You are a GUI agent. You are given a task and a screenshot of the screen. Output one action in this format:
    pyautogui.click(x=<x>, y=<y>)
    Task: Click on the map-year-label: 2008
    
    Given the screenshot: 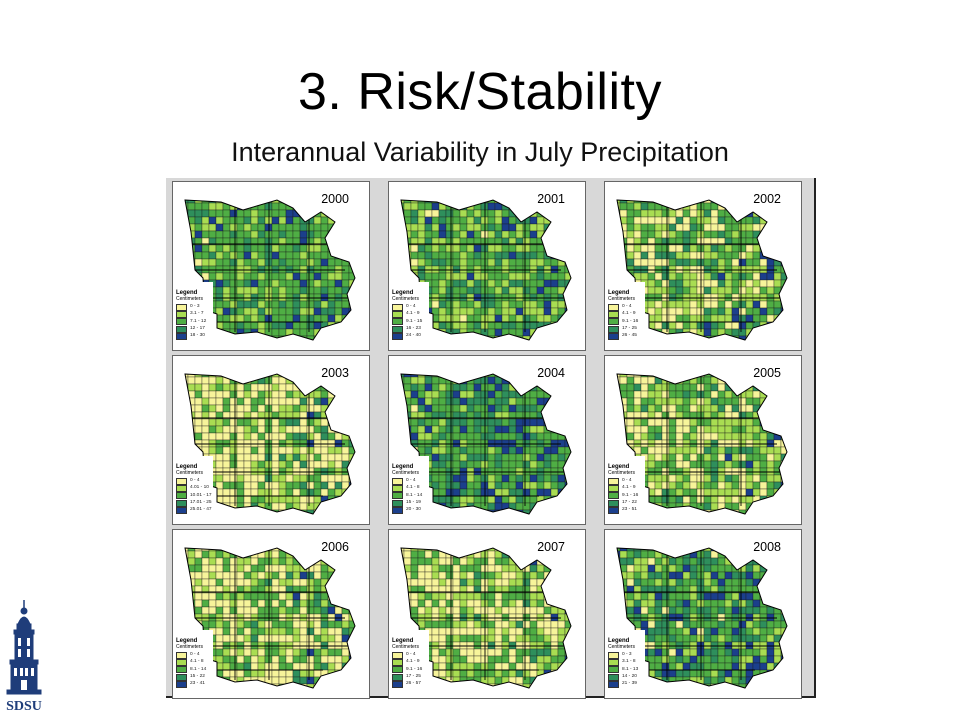 What is the action you would take?
    pyautogui.click(x=767, y=547)
    